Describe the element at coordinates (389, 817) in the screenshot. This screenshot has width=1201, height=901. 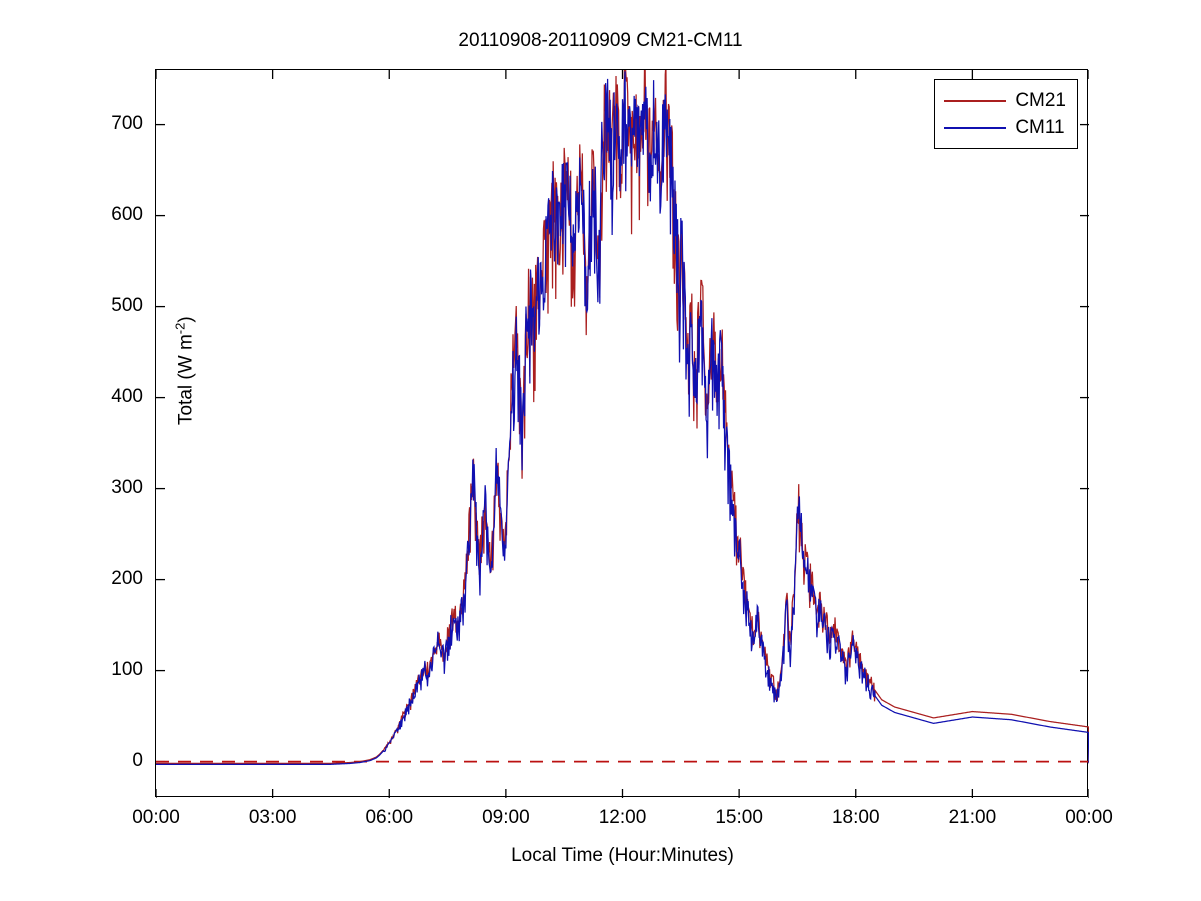
I see `x-tick-label: 06:00` at that location.